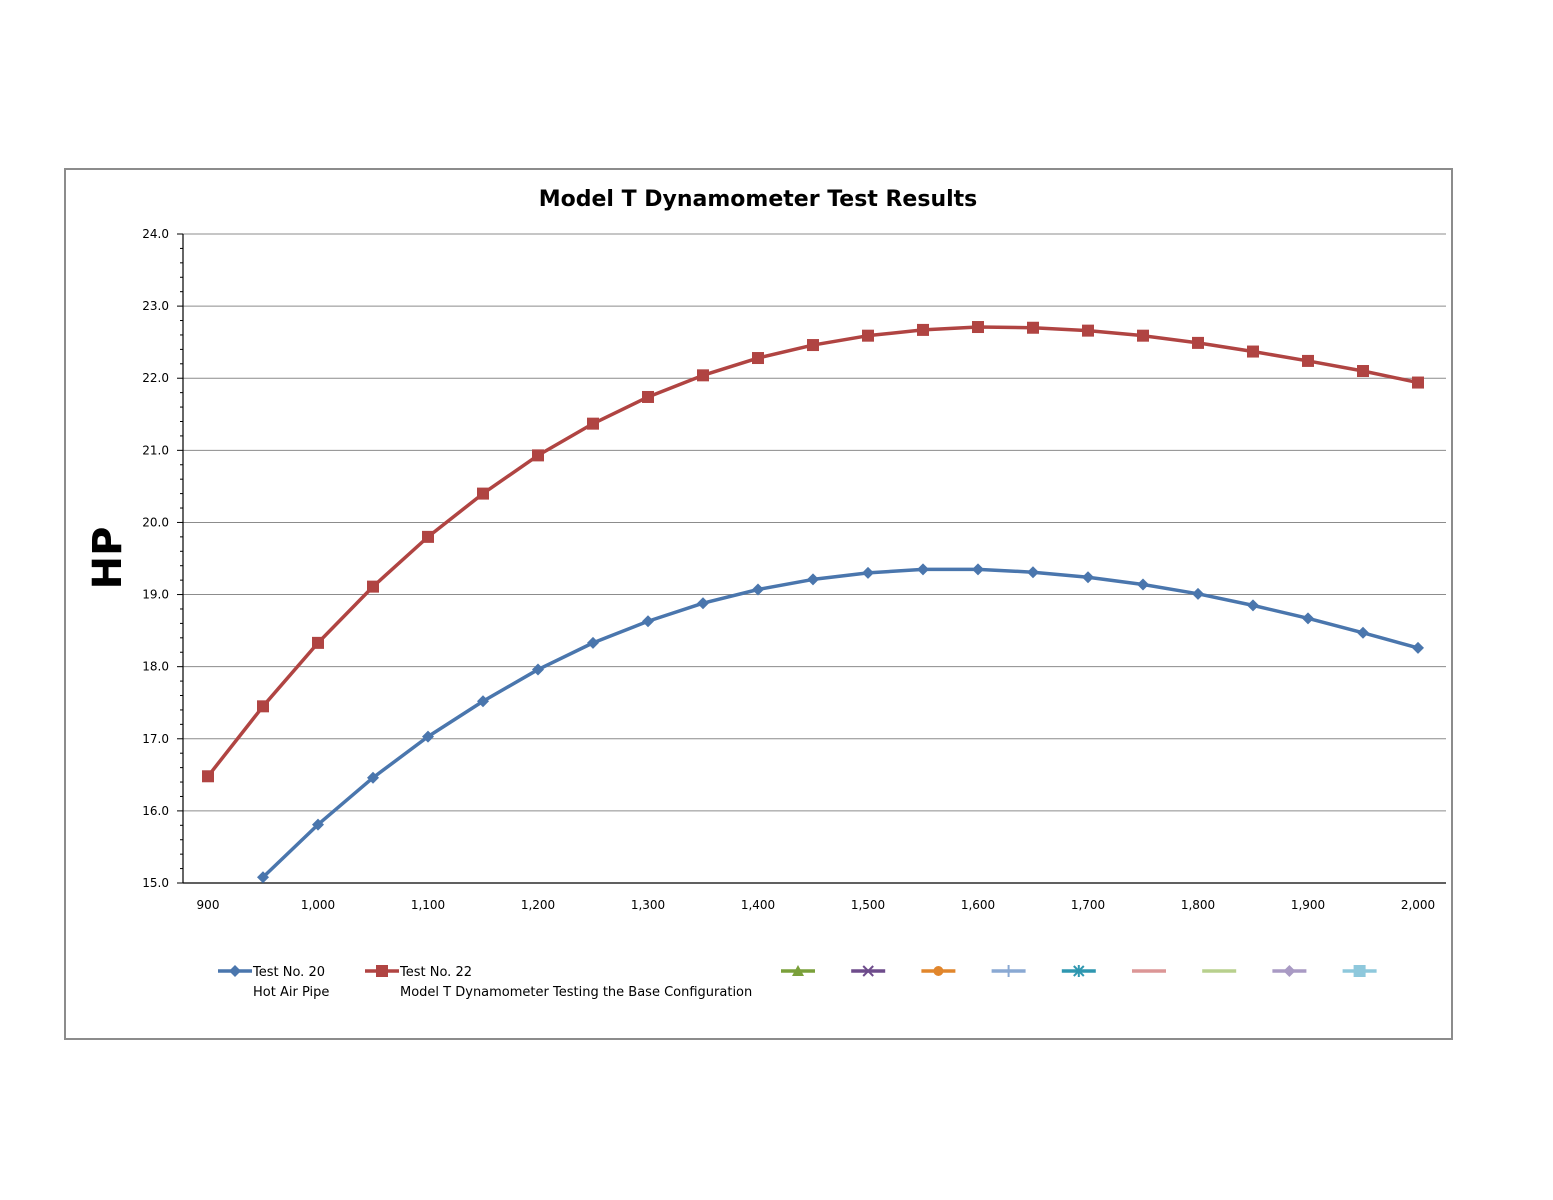  I want to click on legend-label: Test No. 20, so click(288, 972).